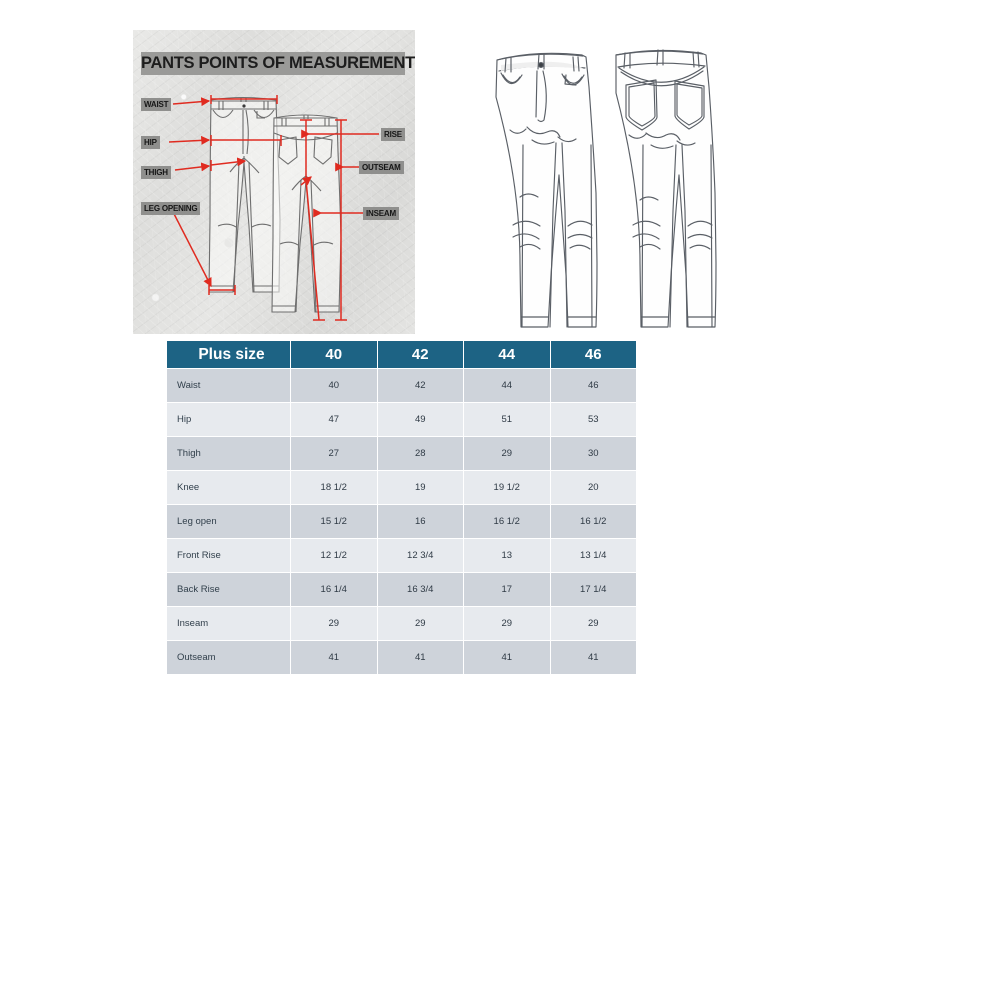 The width and height of the screenshot is (1000, 1000). I want to click on table-header-size-40: 40, so click(334, 354).